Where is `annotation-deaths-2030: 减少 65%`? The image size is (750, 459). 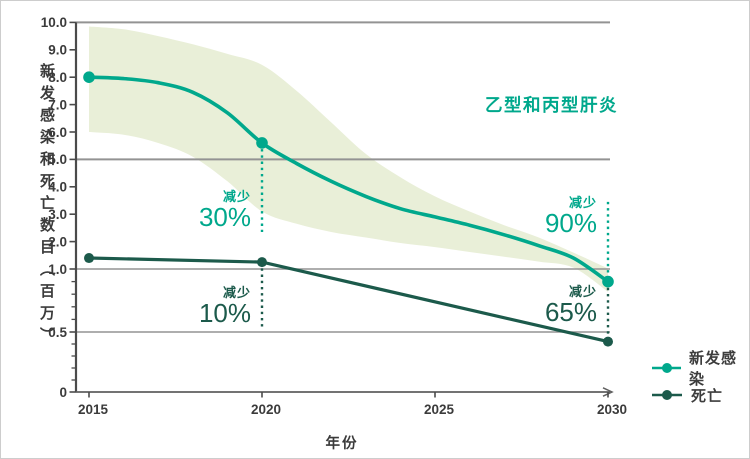 annotation-deaths-2030: 减少 65% is located at coordinates (571, 304).